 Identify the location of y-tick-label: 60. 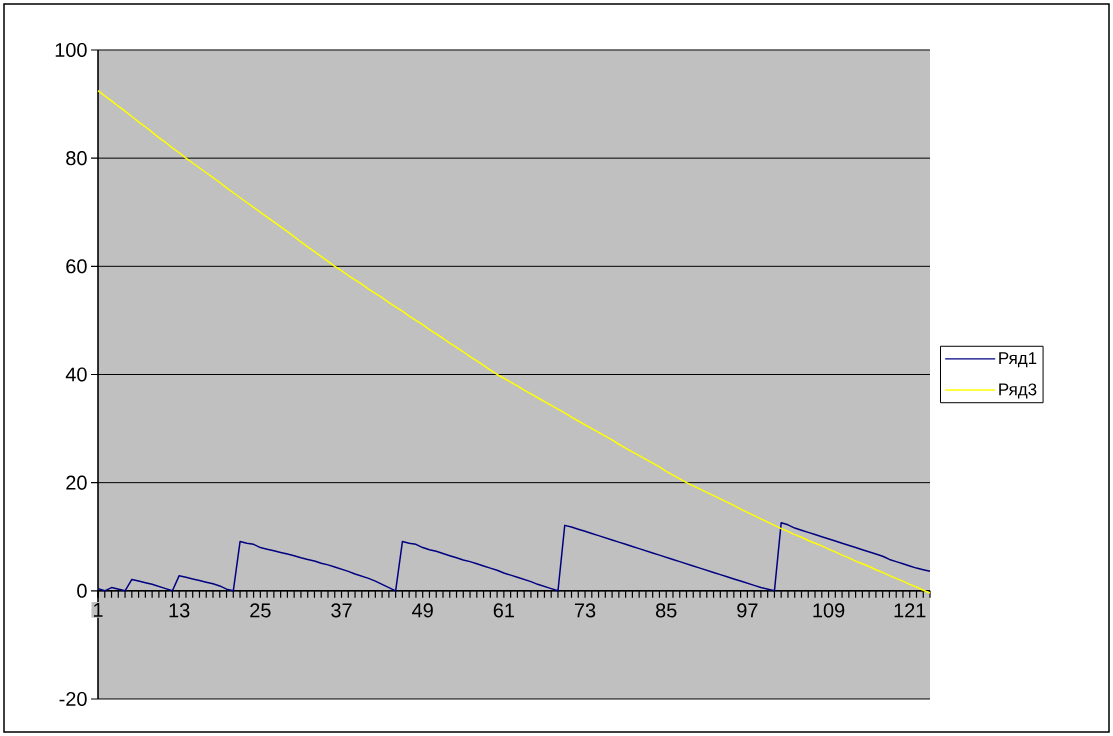
(76, 266).